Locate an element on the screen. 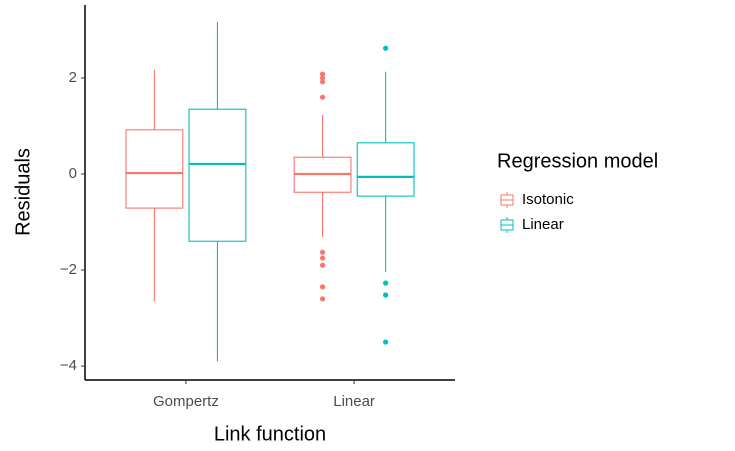  legend-label: Isotonic is located at coordinates (548, 199).